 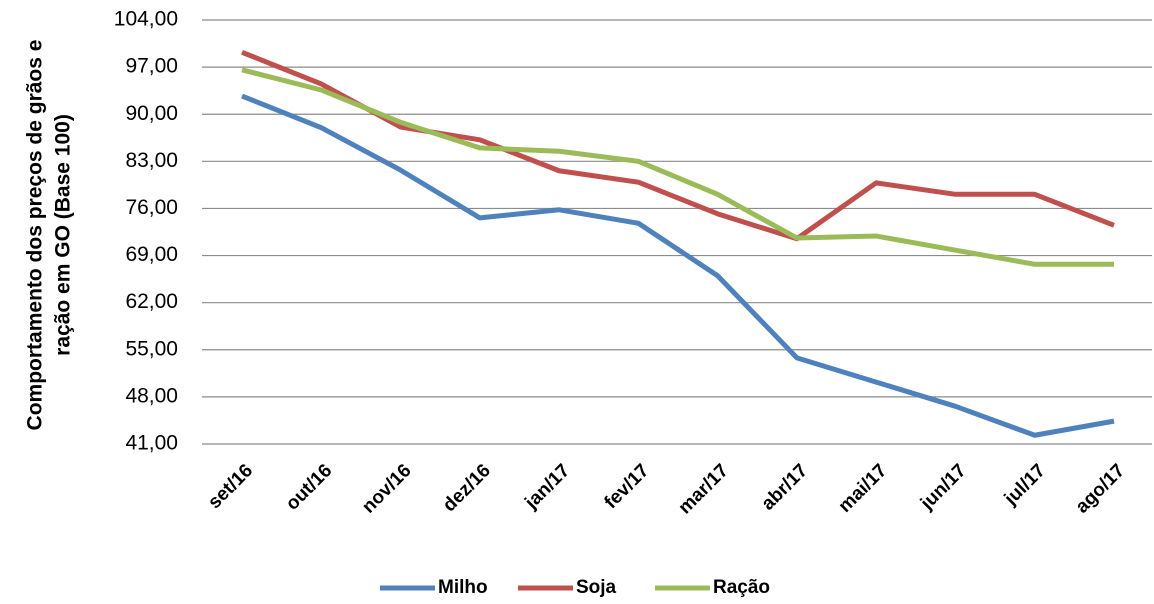 What do you see at coordinates (35, 235) in the screenshot?
I see `y-axis-title: Comportamento dos preços de grãos e` at bounding box center [35, 235].